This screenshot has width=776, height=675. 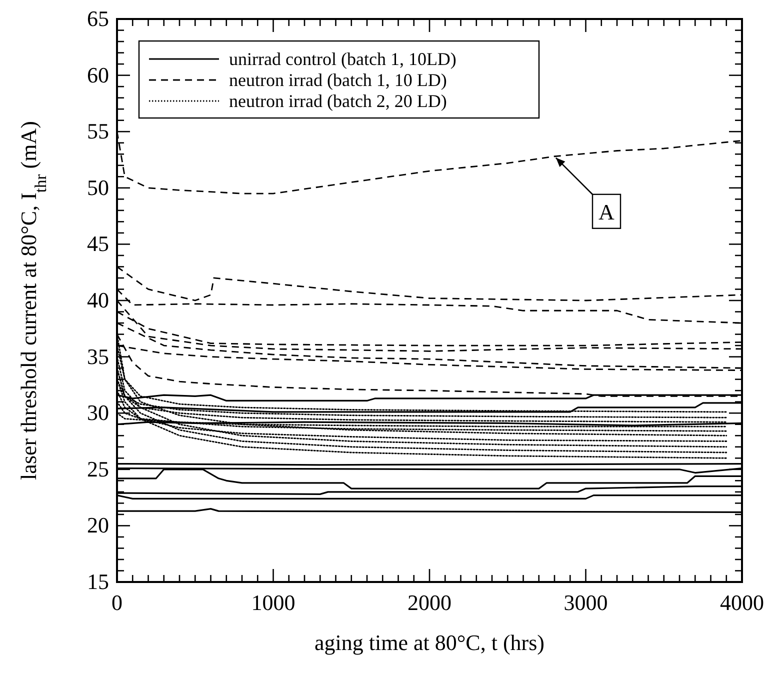 What do you see at coordinates (429, 642) in the screenshot?
I see `x-axis-title: aging time at 80°C, t (hrs)` at bounding box center [429, 642].